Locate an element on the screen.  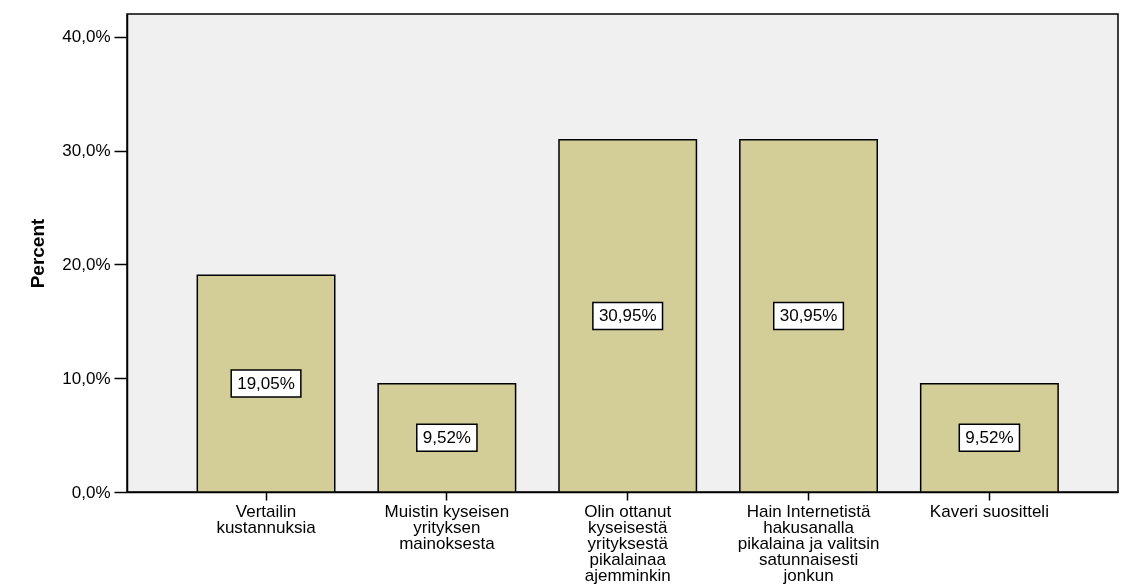
data-label: 19,05% is located at coordinates (266, 383).